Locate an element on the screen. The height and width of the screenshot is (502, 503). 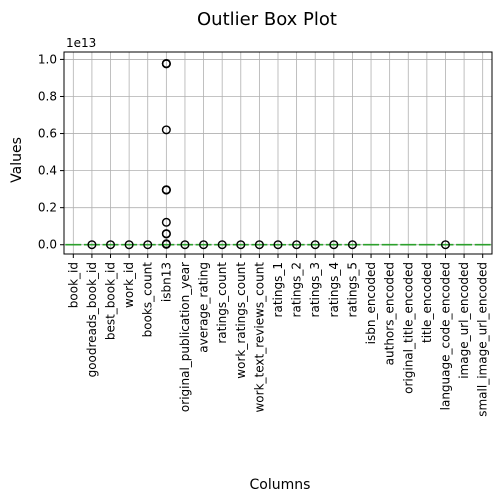
x-tick-label: goodreads_book_id is located at coordinates (92, 319).